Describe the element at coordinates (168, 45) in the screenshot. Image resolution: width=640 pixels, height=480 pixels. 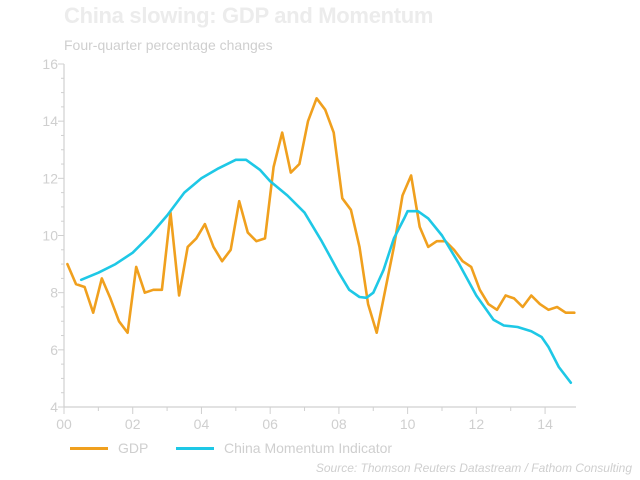
I see `chart-subtitle: Four-quarter percentage changes` at that location.